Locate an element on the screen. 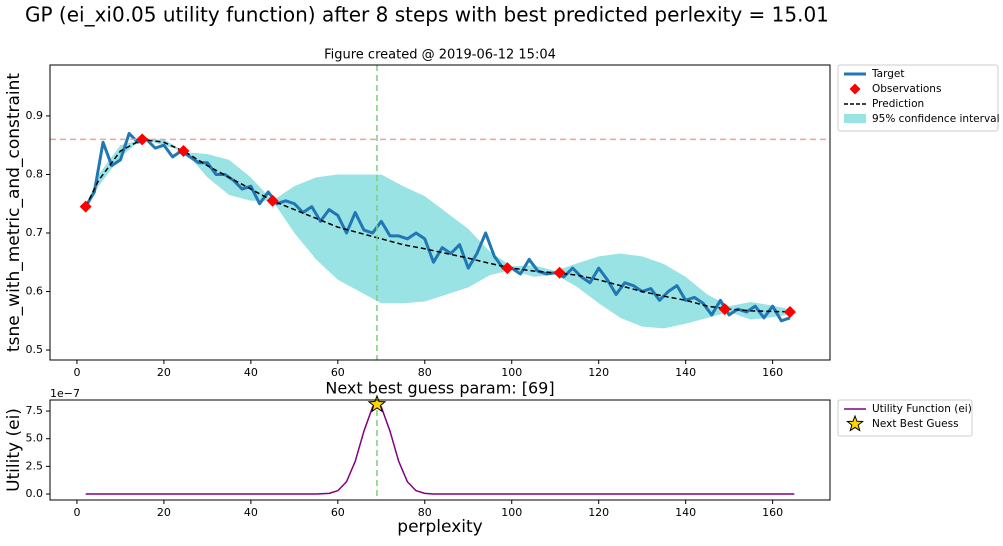  legend-label: Utility Function (ei) is located at coordinates (922, 409).